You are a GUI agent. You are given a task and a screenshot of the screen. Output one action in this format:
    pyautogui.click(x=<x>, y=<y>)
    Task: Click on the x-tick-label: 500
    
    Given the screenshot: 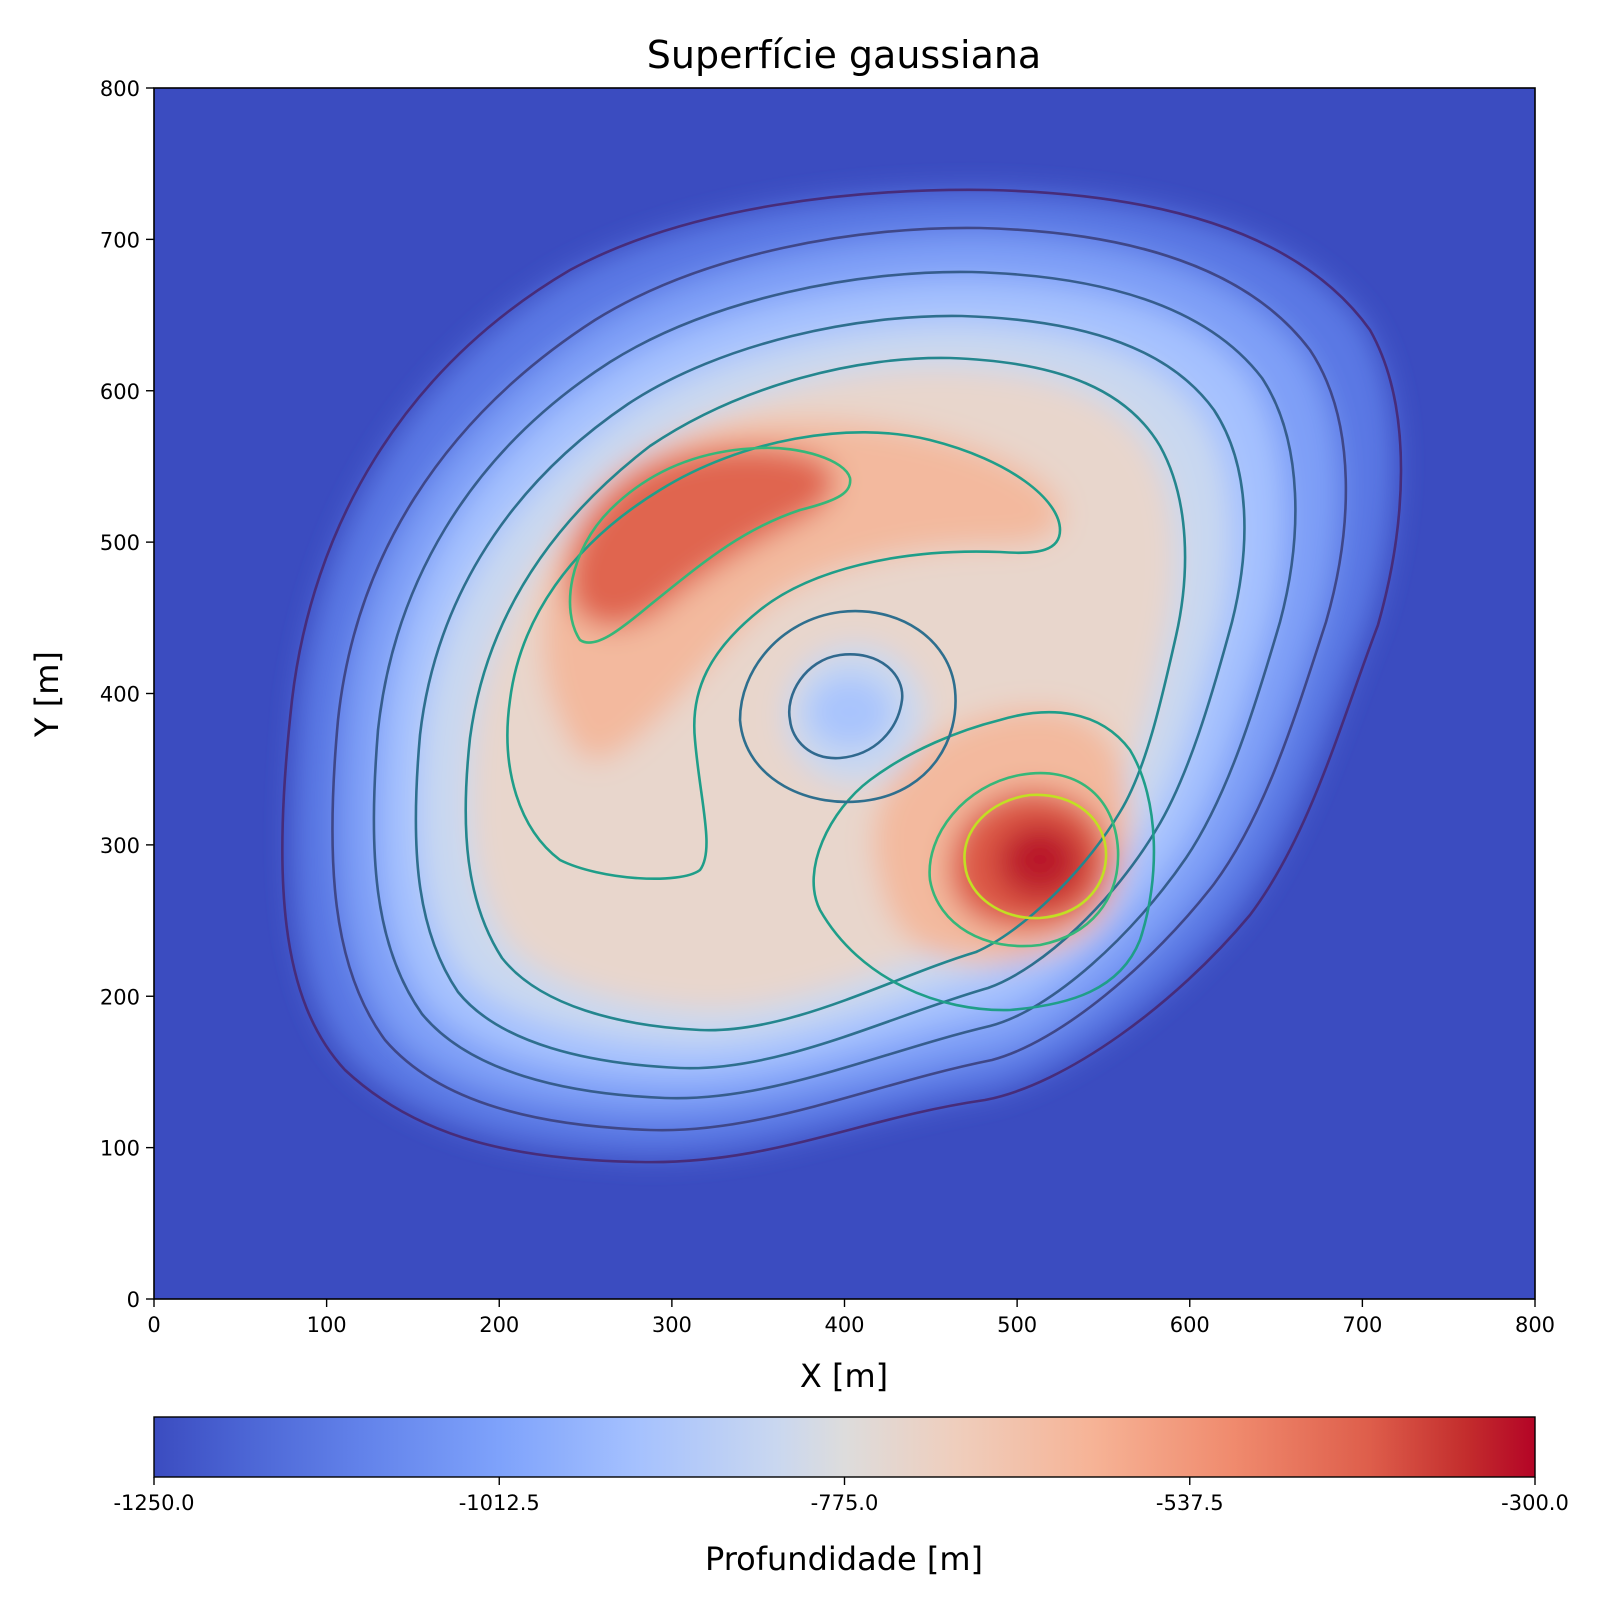 What is the action you would take?
    pyautogui.click(x=1017, y=1325)
    